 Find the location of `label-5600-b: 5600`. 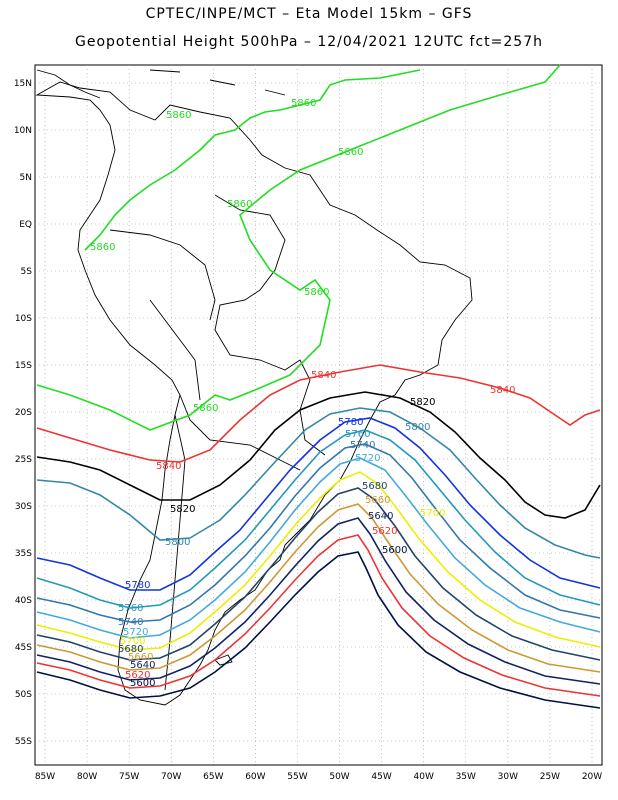

label-5600-b: 5600 is located at coordinates (142, 683).